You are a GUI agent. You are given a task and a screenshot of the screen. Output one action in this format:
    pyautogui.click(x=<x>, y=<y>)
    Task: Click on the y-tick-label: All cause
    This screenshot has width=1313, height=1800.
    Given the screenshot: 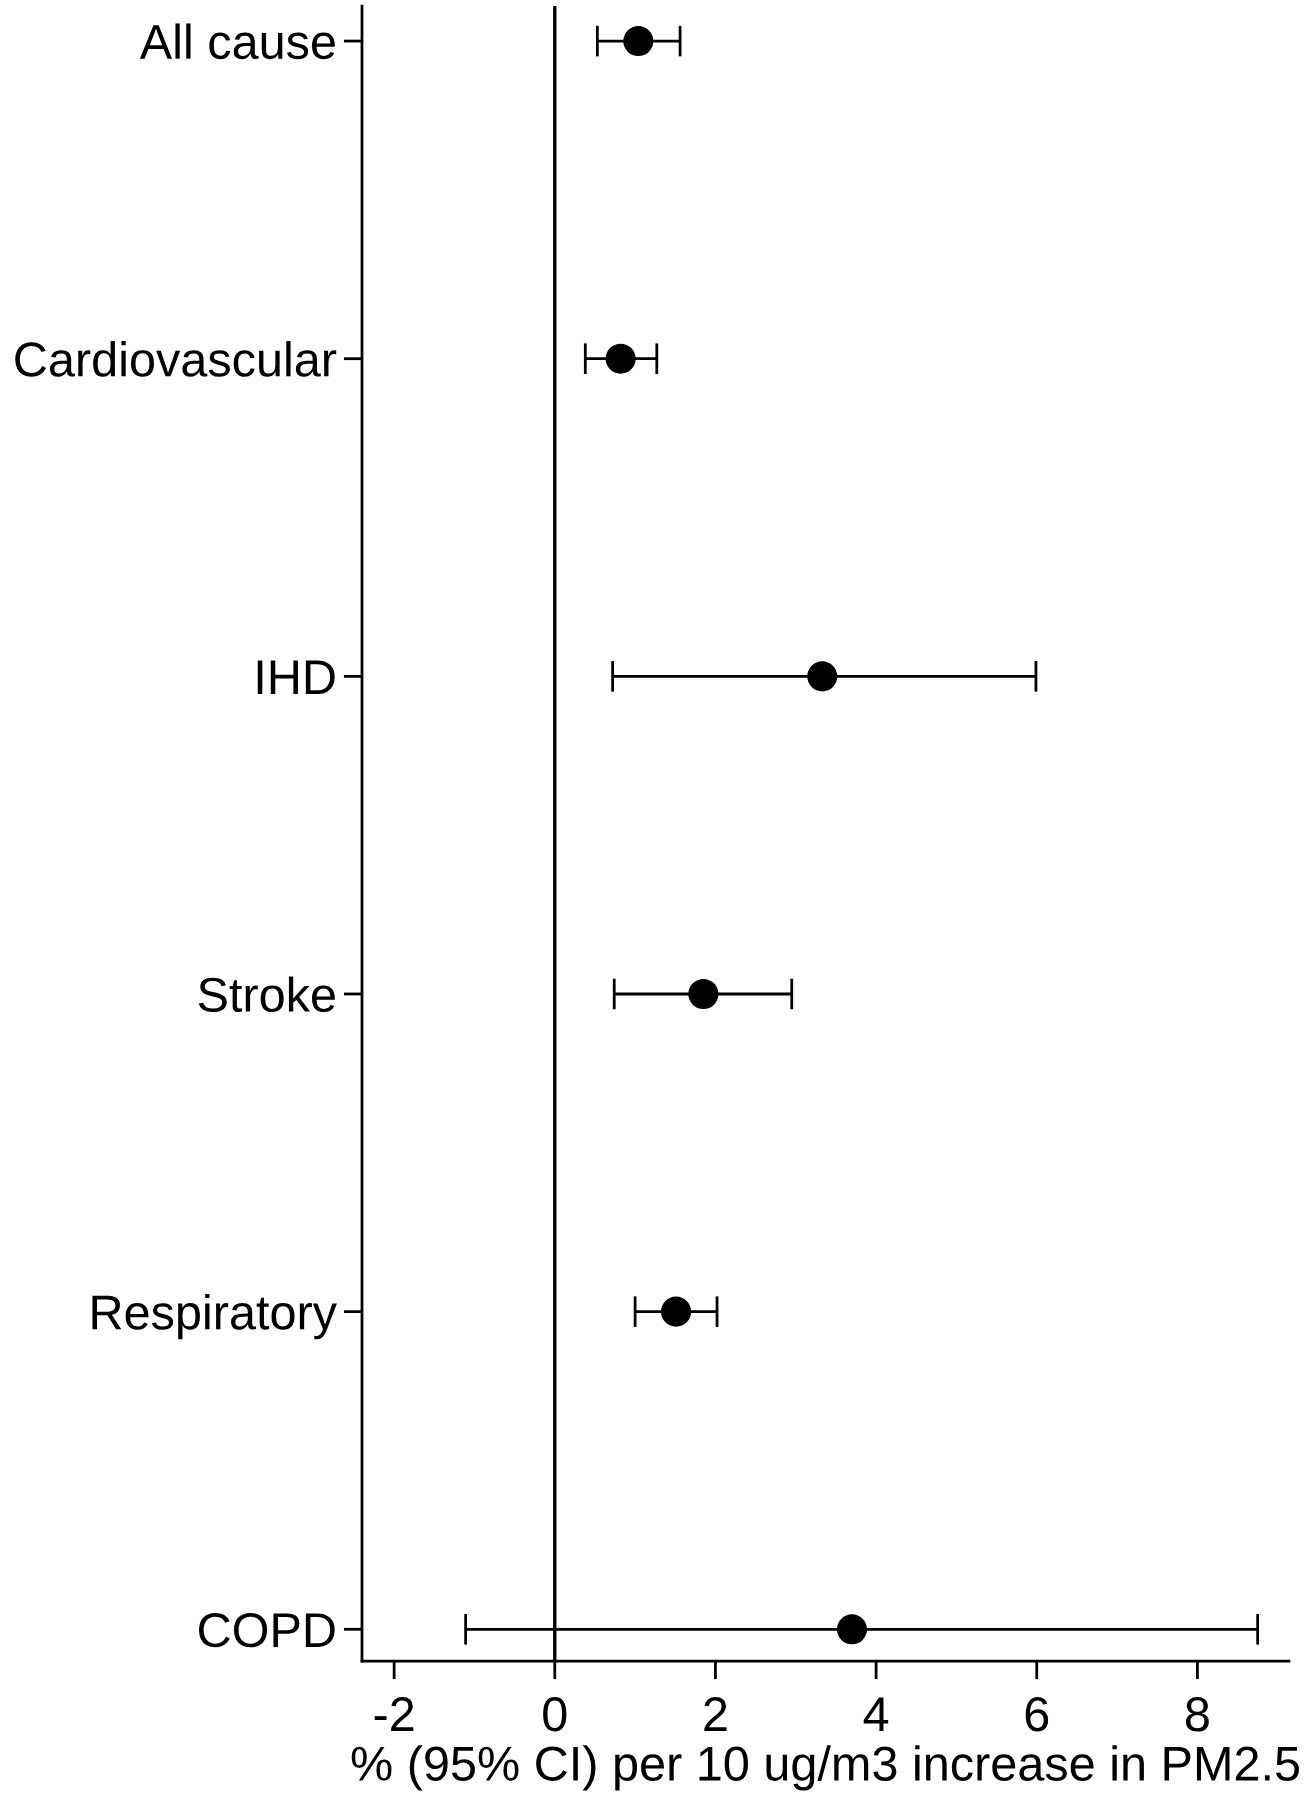 What is the action you would take?
    pyautogui.click(x=237, y=41)
    